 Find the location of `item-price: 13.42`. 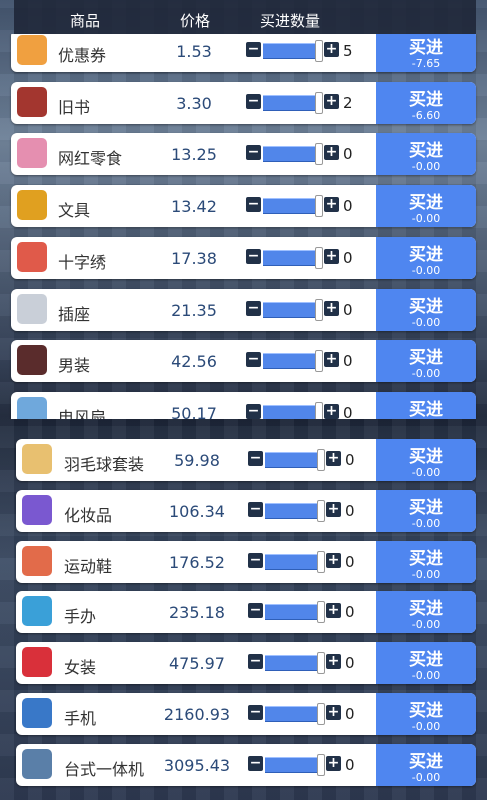

item-price: 13.42 is located at coordinates (194, 207).